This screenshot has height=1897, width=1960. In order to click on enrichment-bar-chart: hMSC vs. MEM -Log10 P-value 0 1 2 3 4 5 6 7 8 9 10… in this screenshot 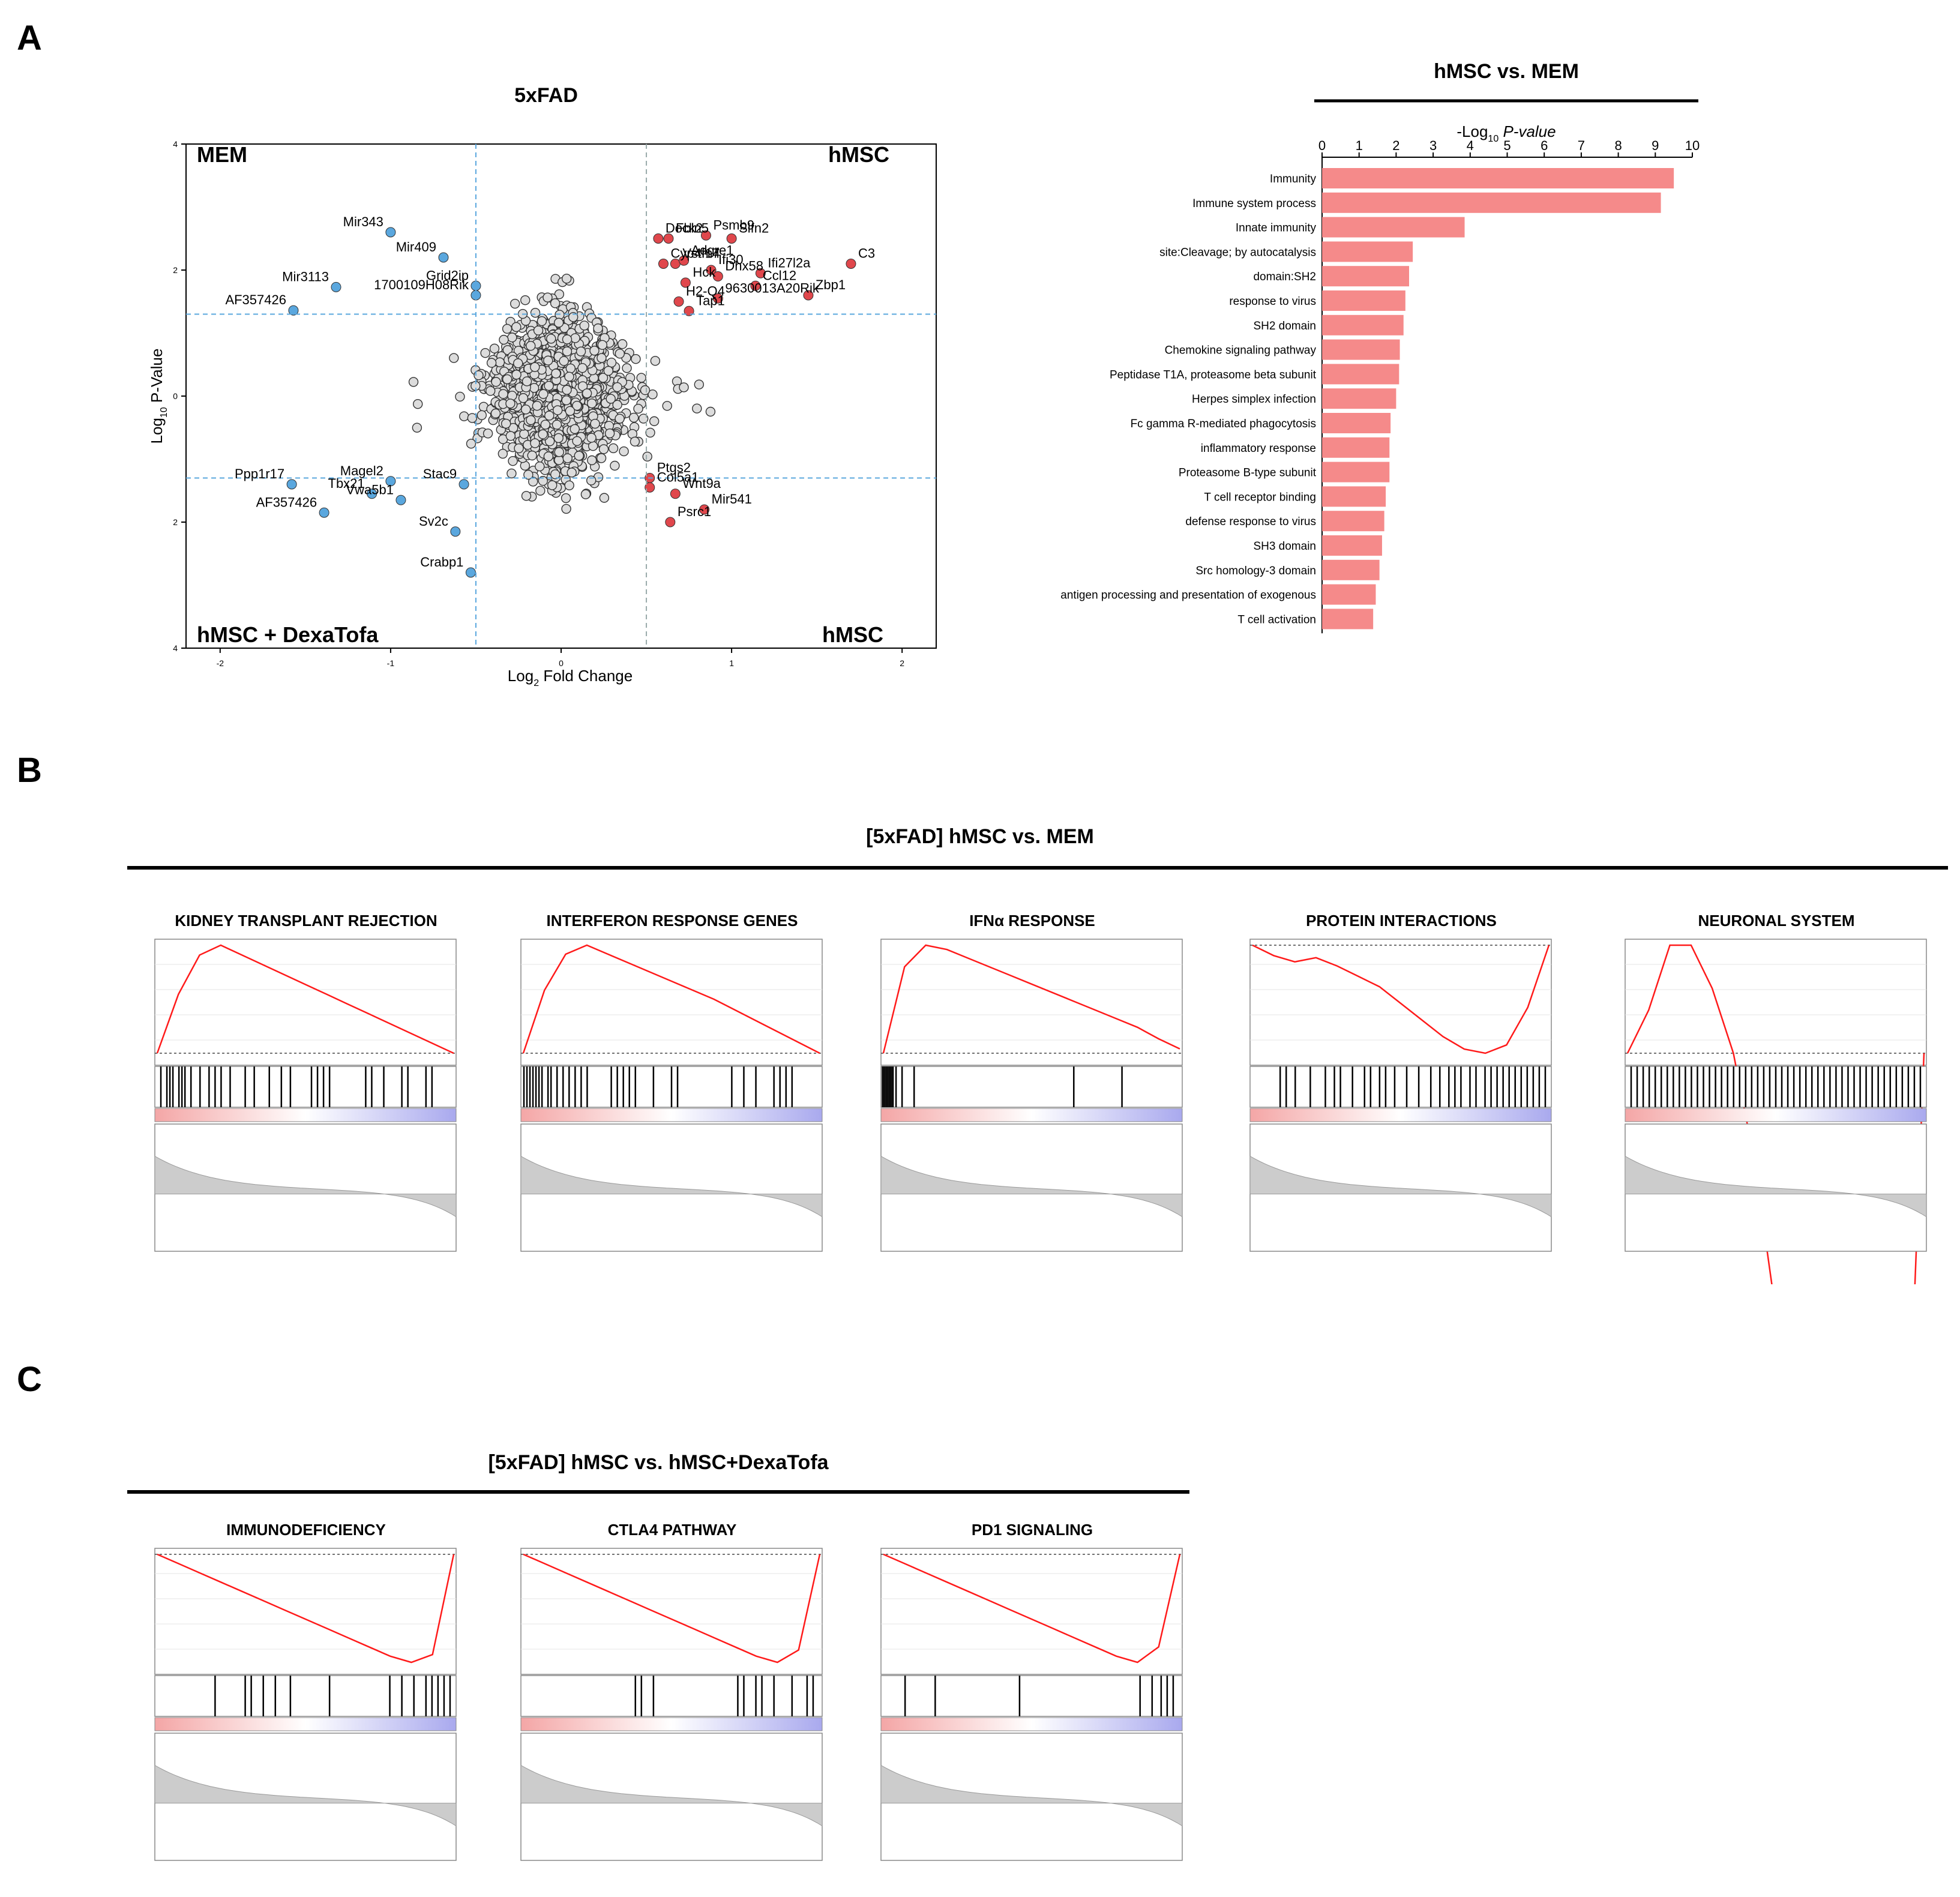, I will do `click(1380, 347)`.